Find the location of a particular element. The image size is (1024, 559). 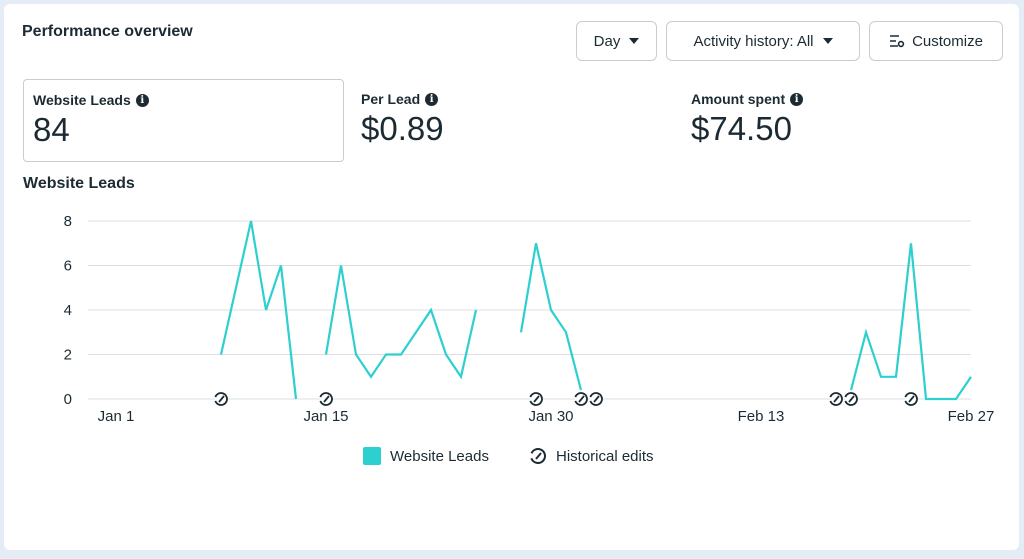

chart-title: Website Leads is located at coordinates (79, 183).